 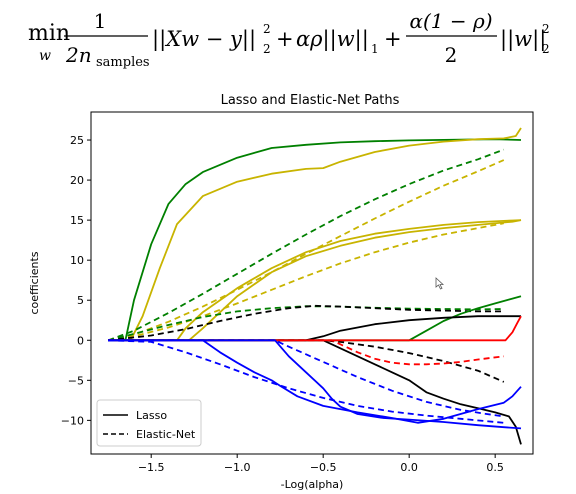 I want to click on chart-title: Lasso and Elastic-Net Paths, so click(x=310, y=100).